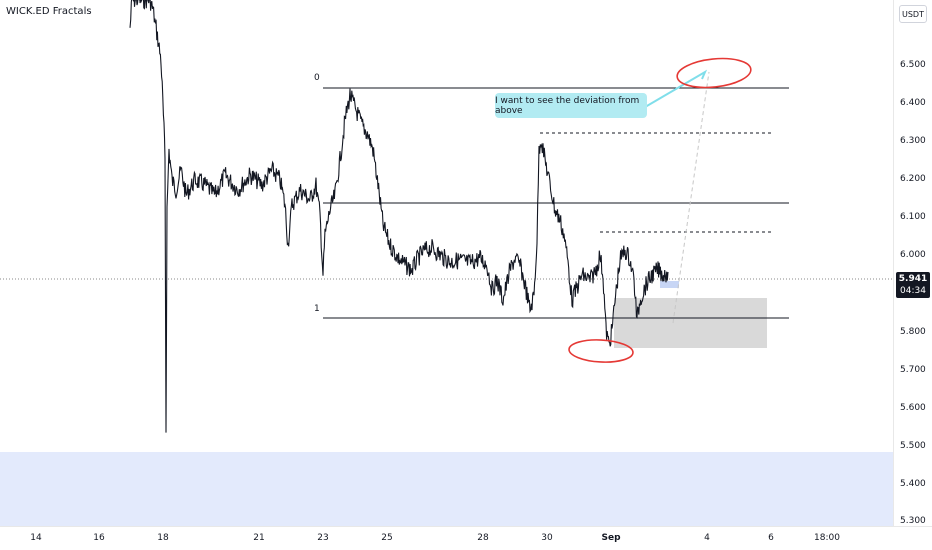  What do you see at coordinates (913, 141) in the screenshot?
I see `price-tick: 6.300` at bounding box center [913, 141].